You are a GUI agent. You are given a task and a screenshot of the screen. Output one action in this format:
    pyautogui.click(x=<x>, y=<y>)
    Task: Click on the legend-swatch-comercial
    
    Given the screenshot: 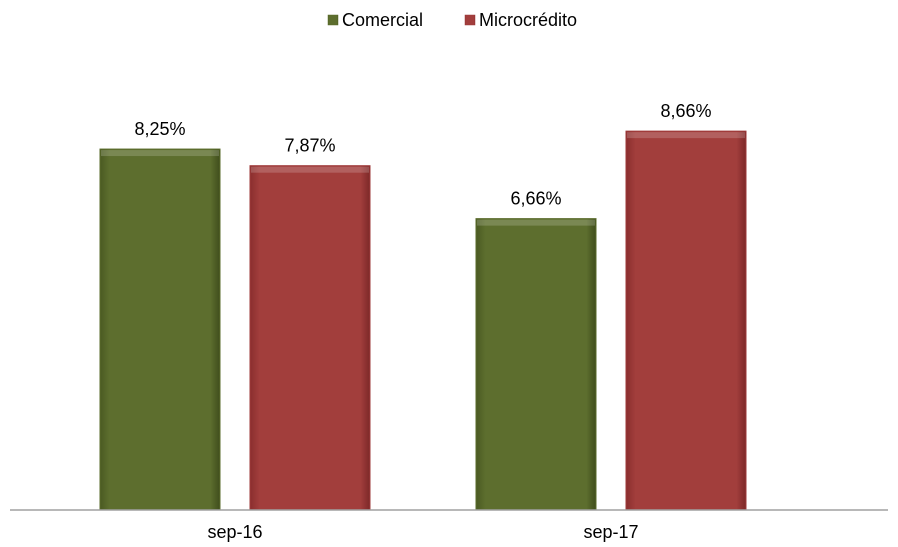 What is the action you would take?
    pyautogui.click(x=333, y=20)
    